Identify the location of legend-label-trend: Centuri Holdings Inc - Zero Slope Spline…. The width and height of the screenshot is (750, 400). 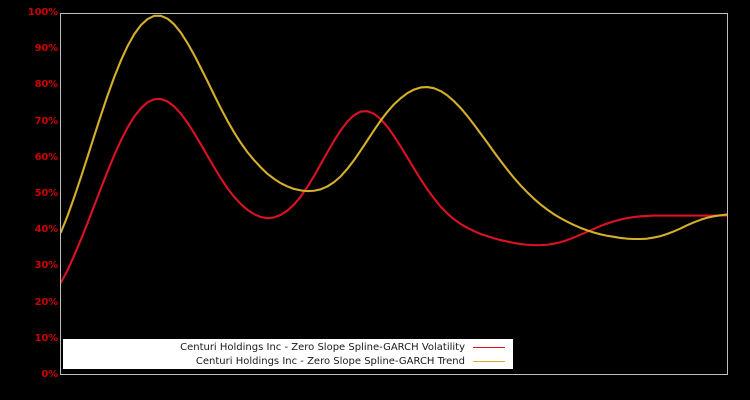
(330, 361).